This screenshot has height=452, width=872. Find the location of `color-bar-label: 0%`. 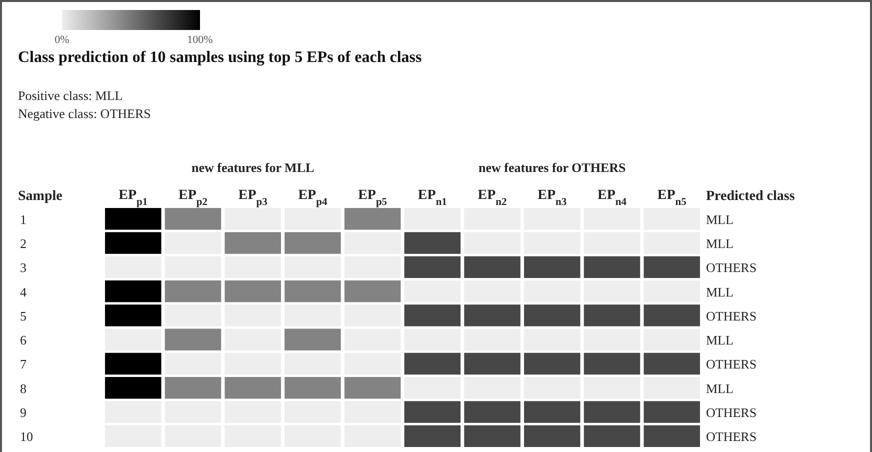

color-bar-label: 0% is located at coordinates (62, 40).